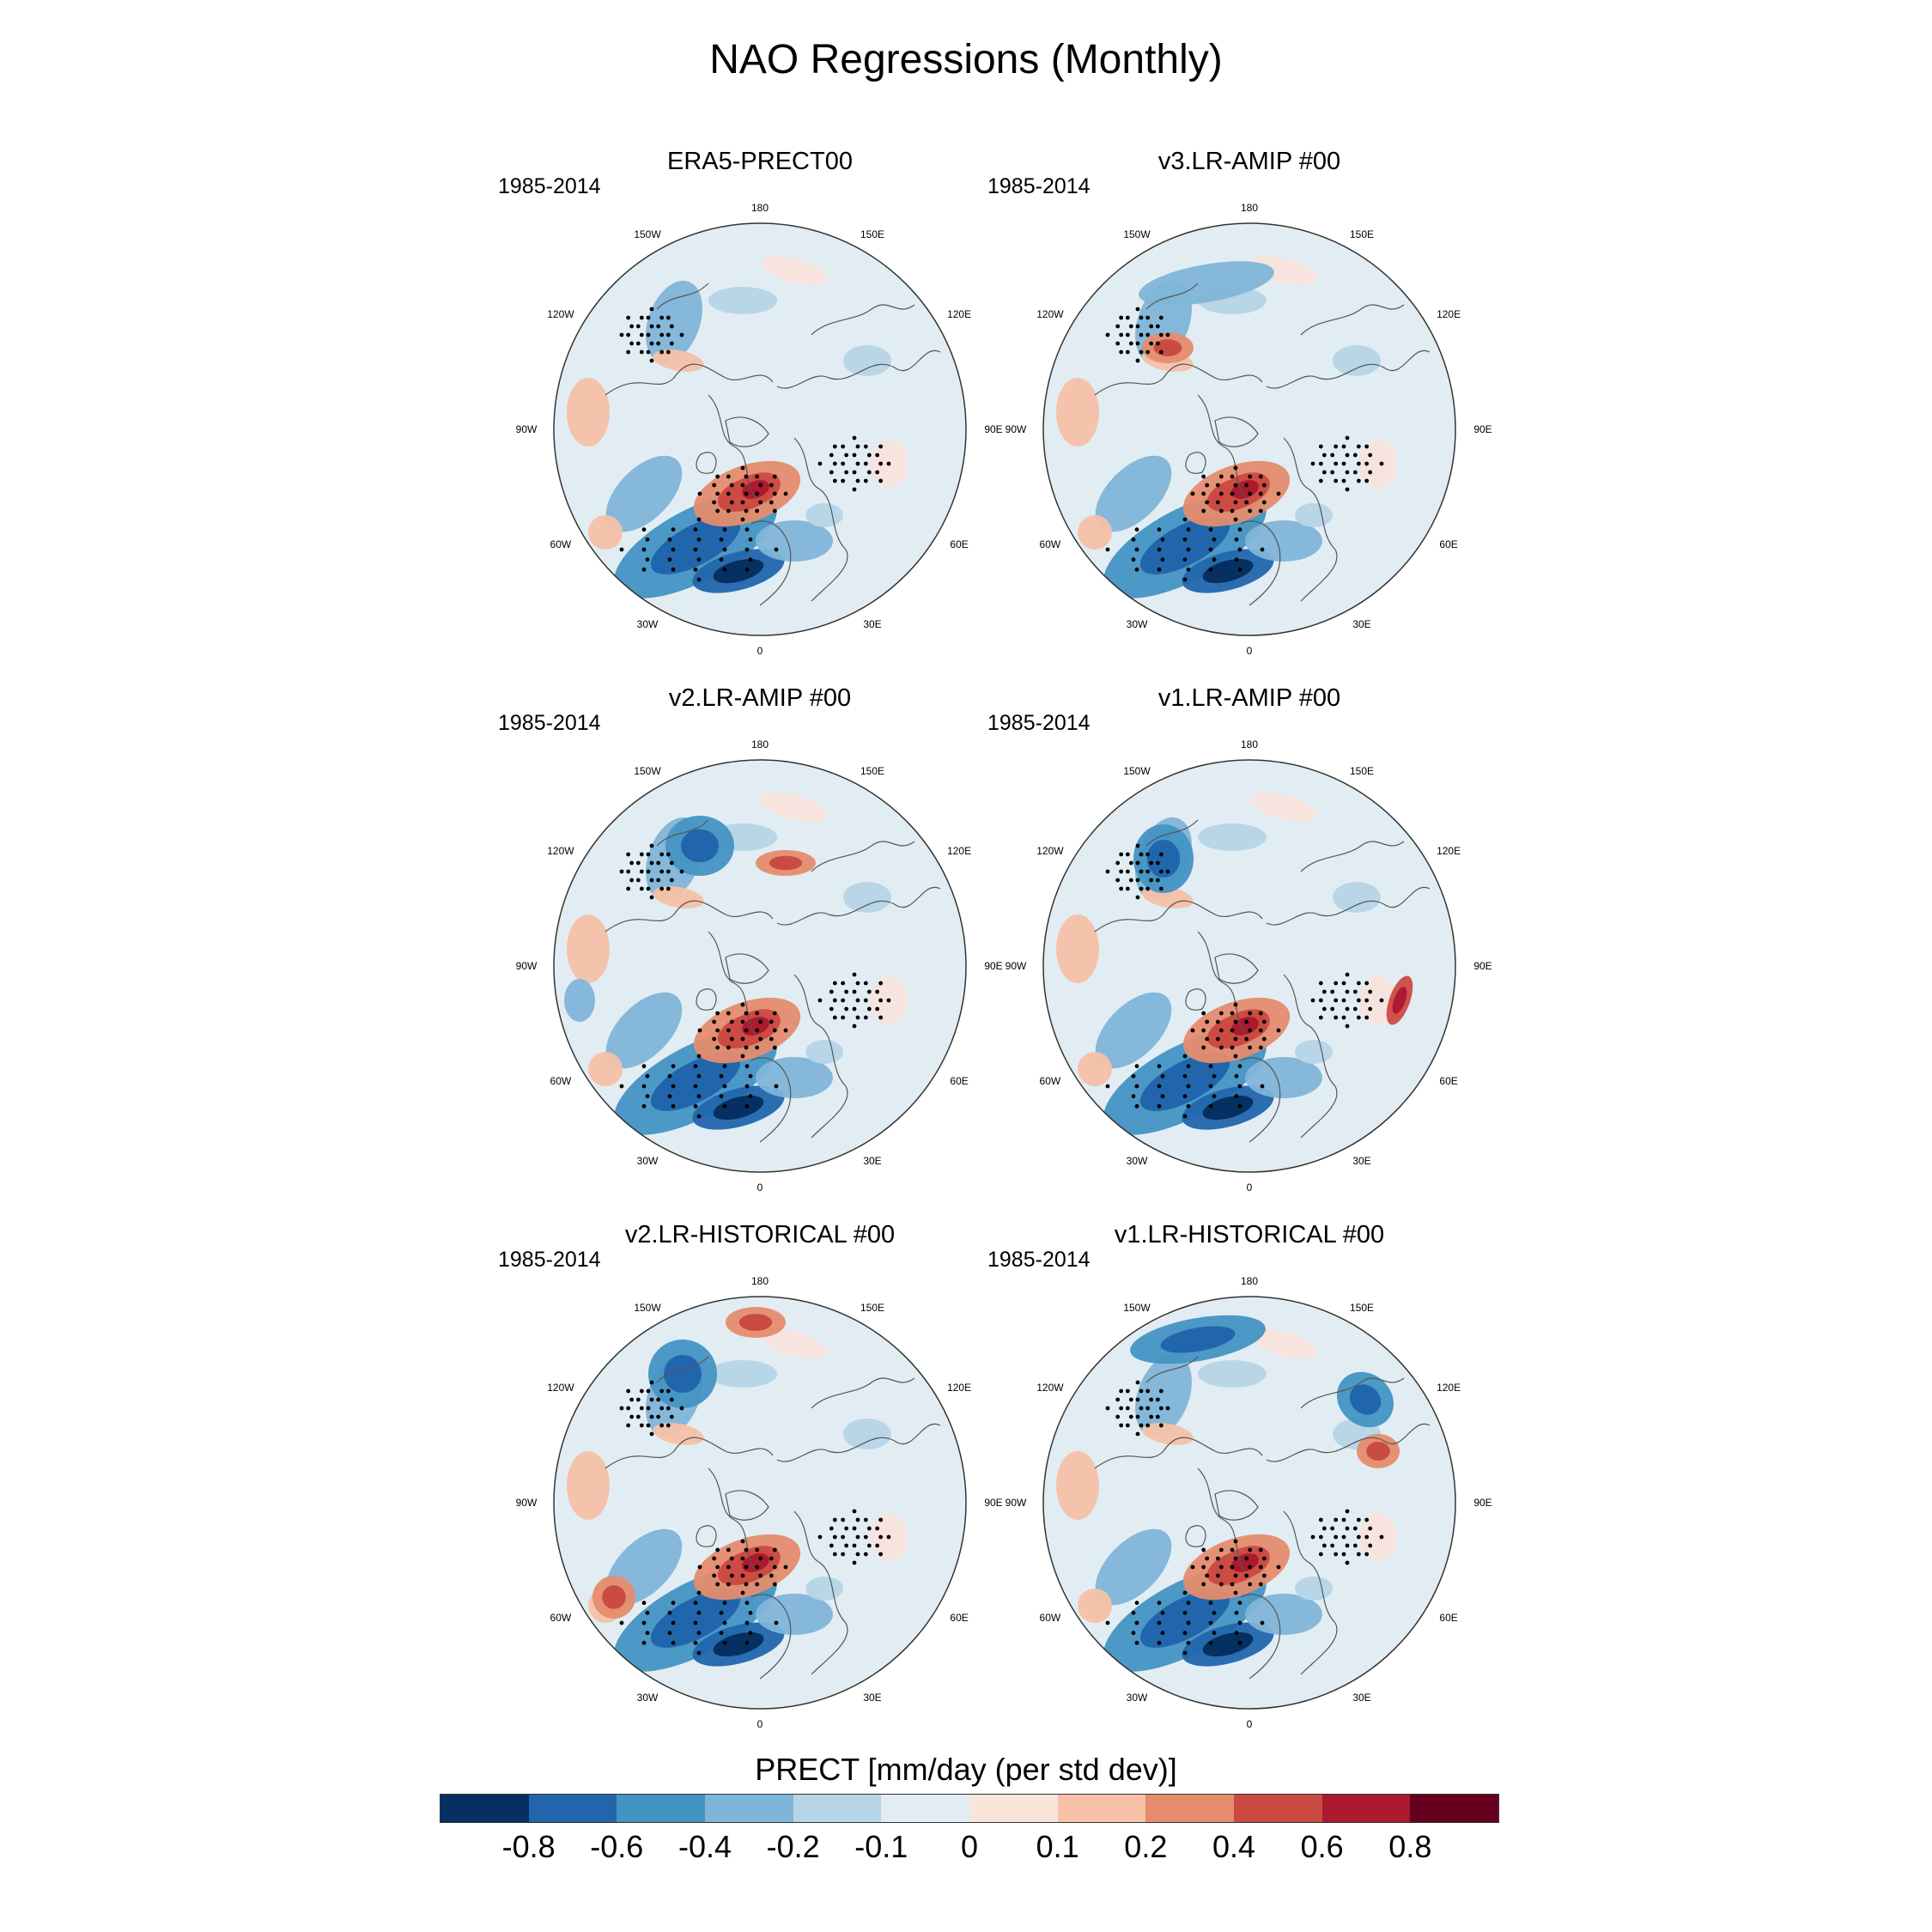  I want to click on panel-title: v1.LR-HISTORICAL #00, so click(1250, 1235).